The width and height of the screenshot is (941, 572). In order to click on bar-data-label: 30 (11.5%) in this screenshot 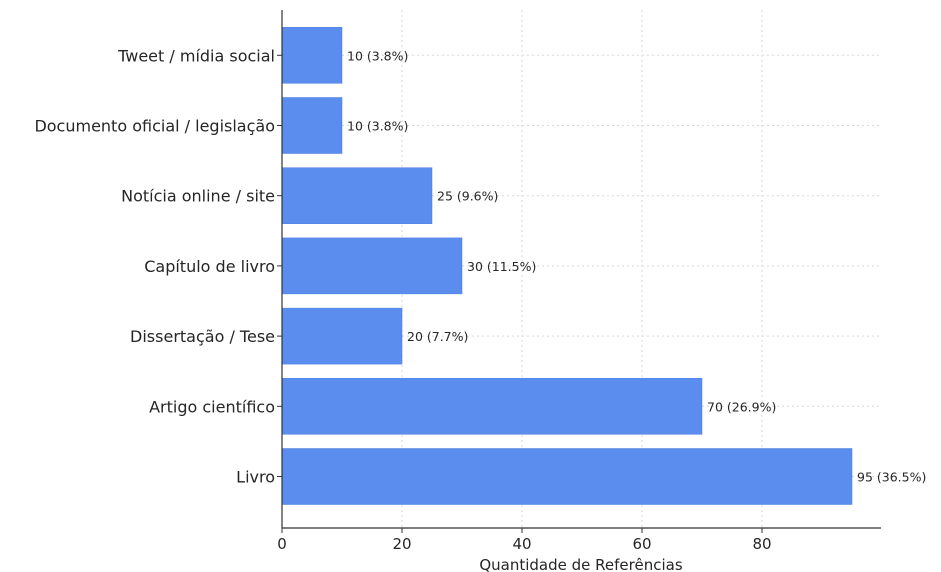, I will do `click(501, 266)`.